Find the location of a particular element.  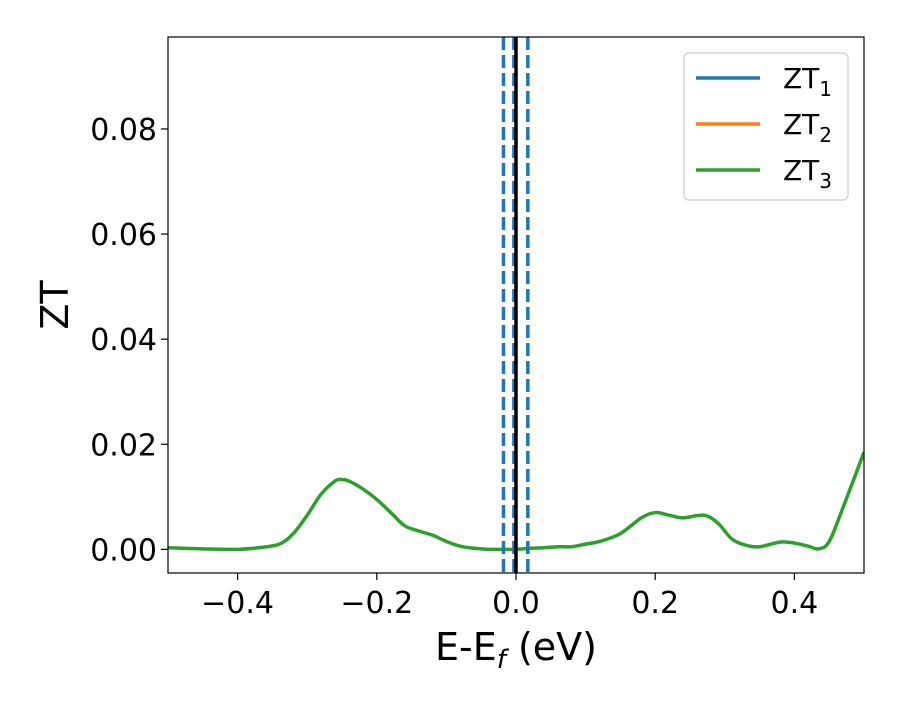

series-line-zt3 is located at coordinates (516, 501).